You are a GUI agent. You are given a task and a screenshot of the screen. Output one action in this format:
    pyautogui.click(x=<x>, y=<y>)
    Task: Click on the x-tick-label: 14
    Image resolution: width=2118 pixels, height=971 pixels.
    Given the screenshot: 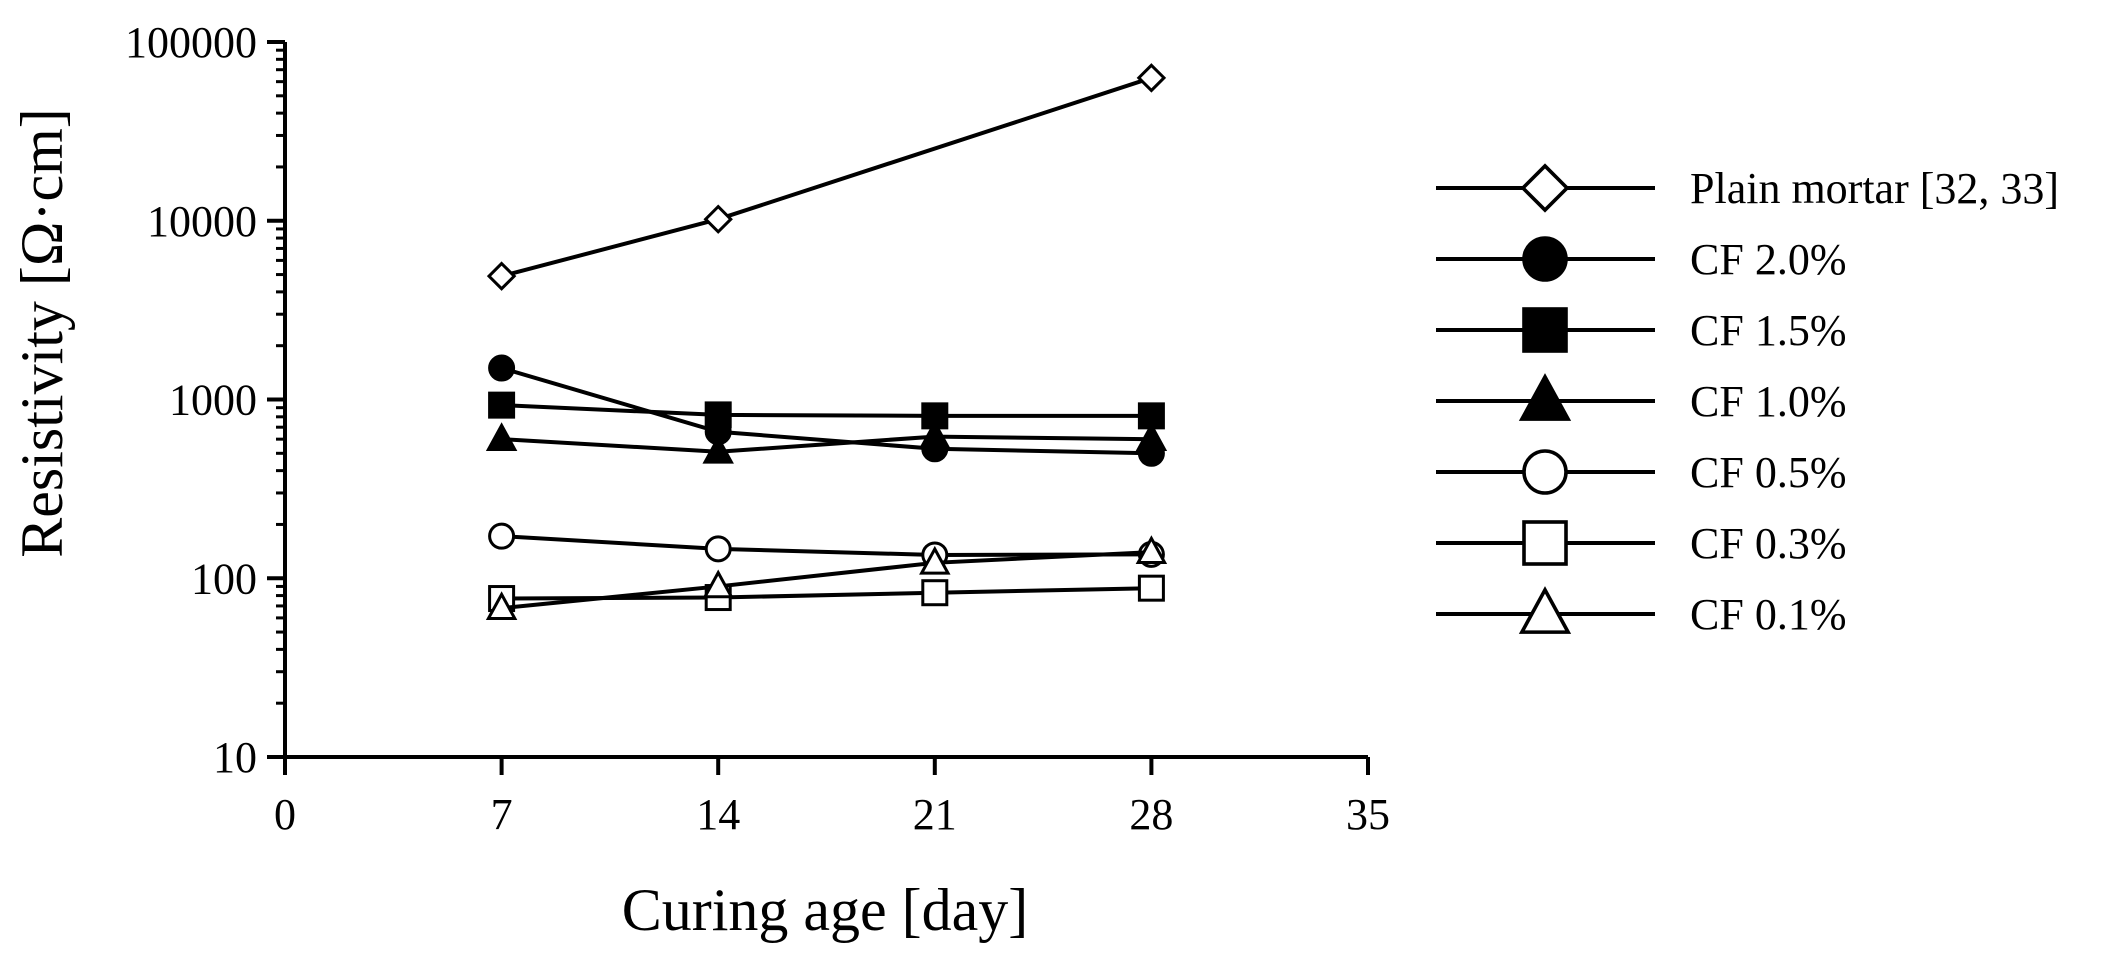 What is the action you would take?
    pyautogui.click(x=718, y=814)
    